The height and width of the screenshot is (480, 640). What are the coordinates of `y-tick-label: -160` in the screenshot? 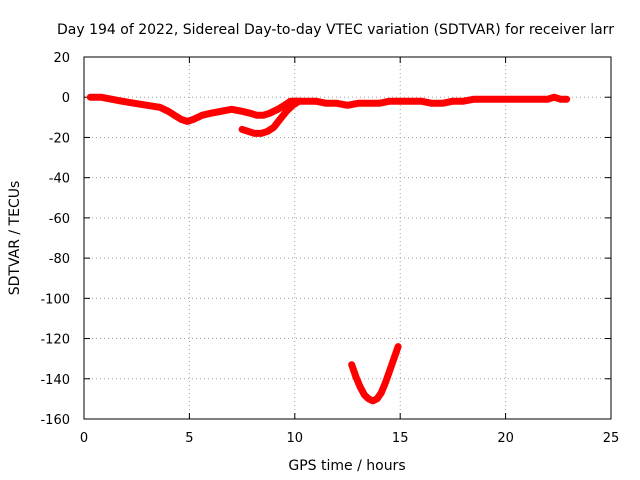 It's located at (55, 420).